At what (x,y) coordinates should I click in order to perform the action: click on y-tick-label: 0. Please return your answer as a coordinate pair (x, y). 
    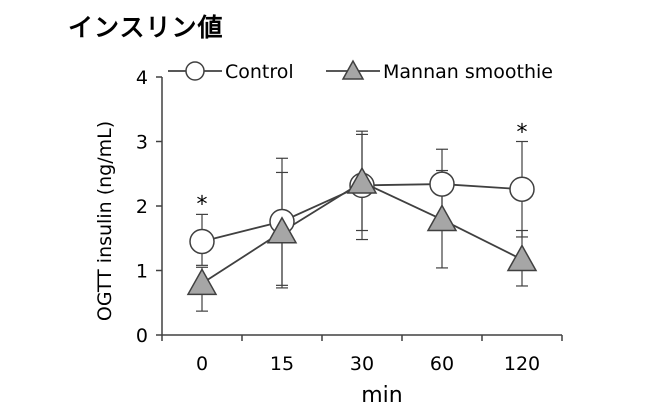
    Looking at the image, I should click on (142, 336).